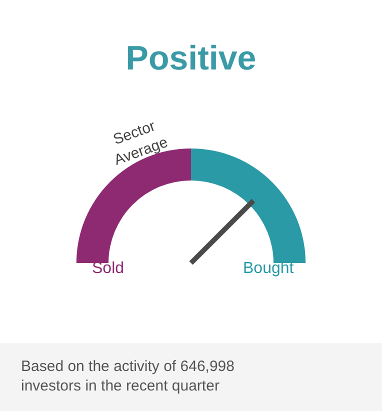  I want to click on slice-label: Bought, so click(268, 268).